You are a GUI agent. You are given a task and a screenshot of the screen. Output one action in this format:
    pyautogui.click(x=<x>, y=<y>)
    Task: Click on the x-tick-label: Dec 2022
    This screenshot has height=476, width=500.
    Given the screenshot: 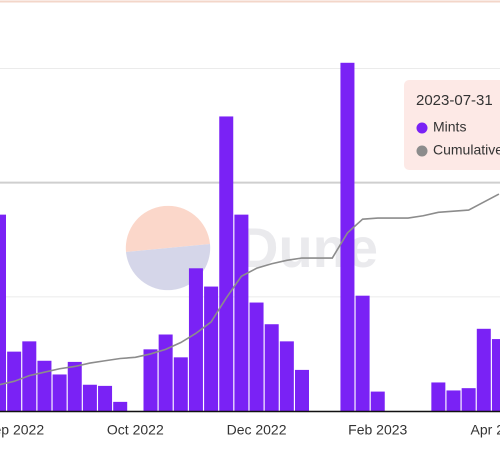 What is the action you would take?
    pyautogui.click(x=257, y=430)
    